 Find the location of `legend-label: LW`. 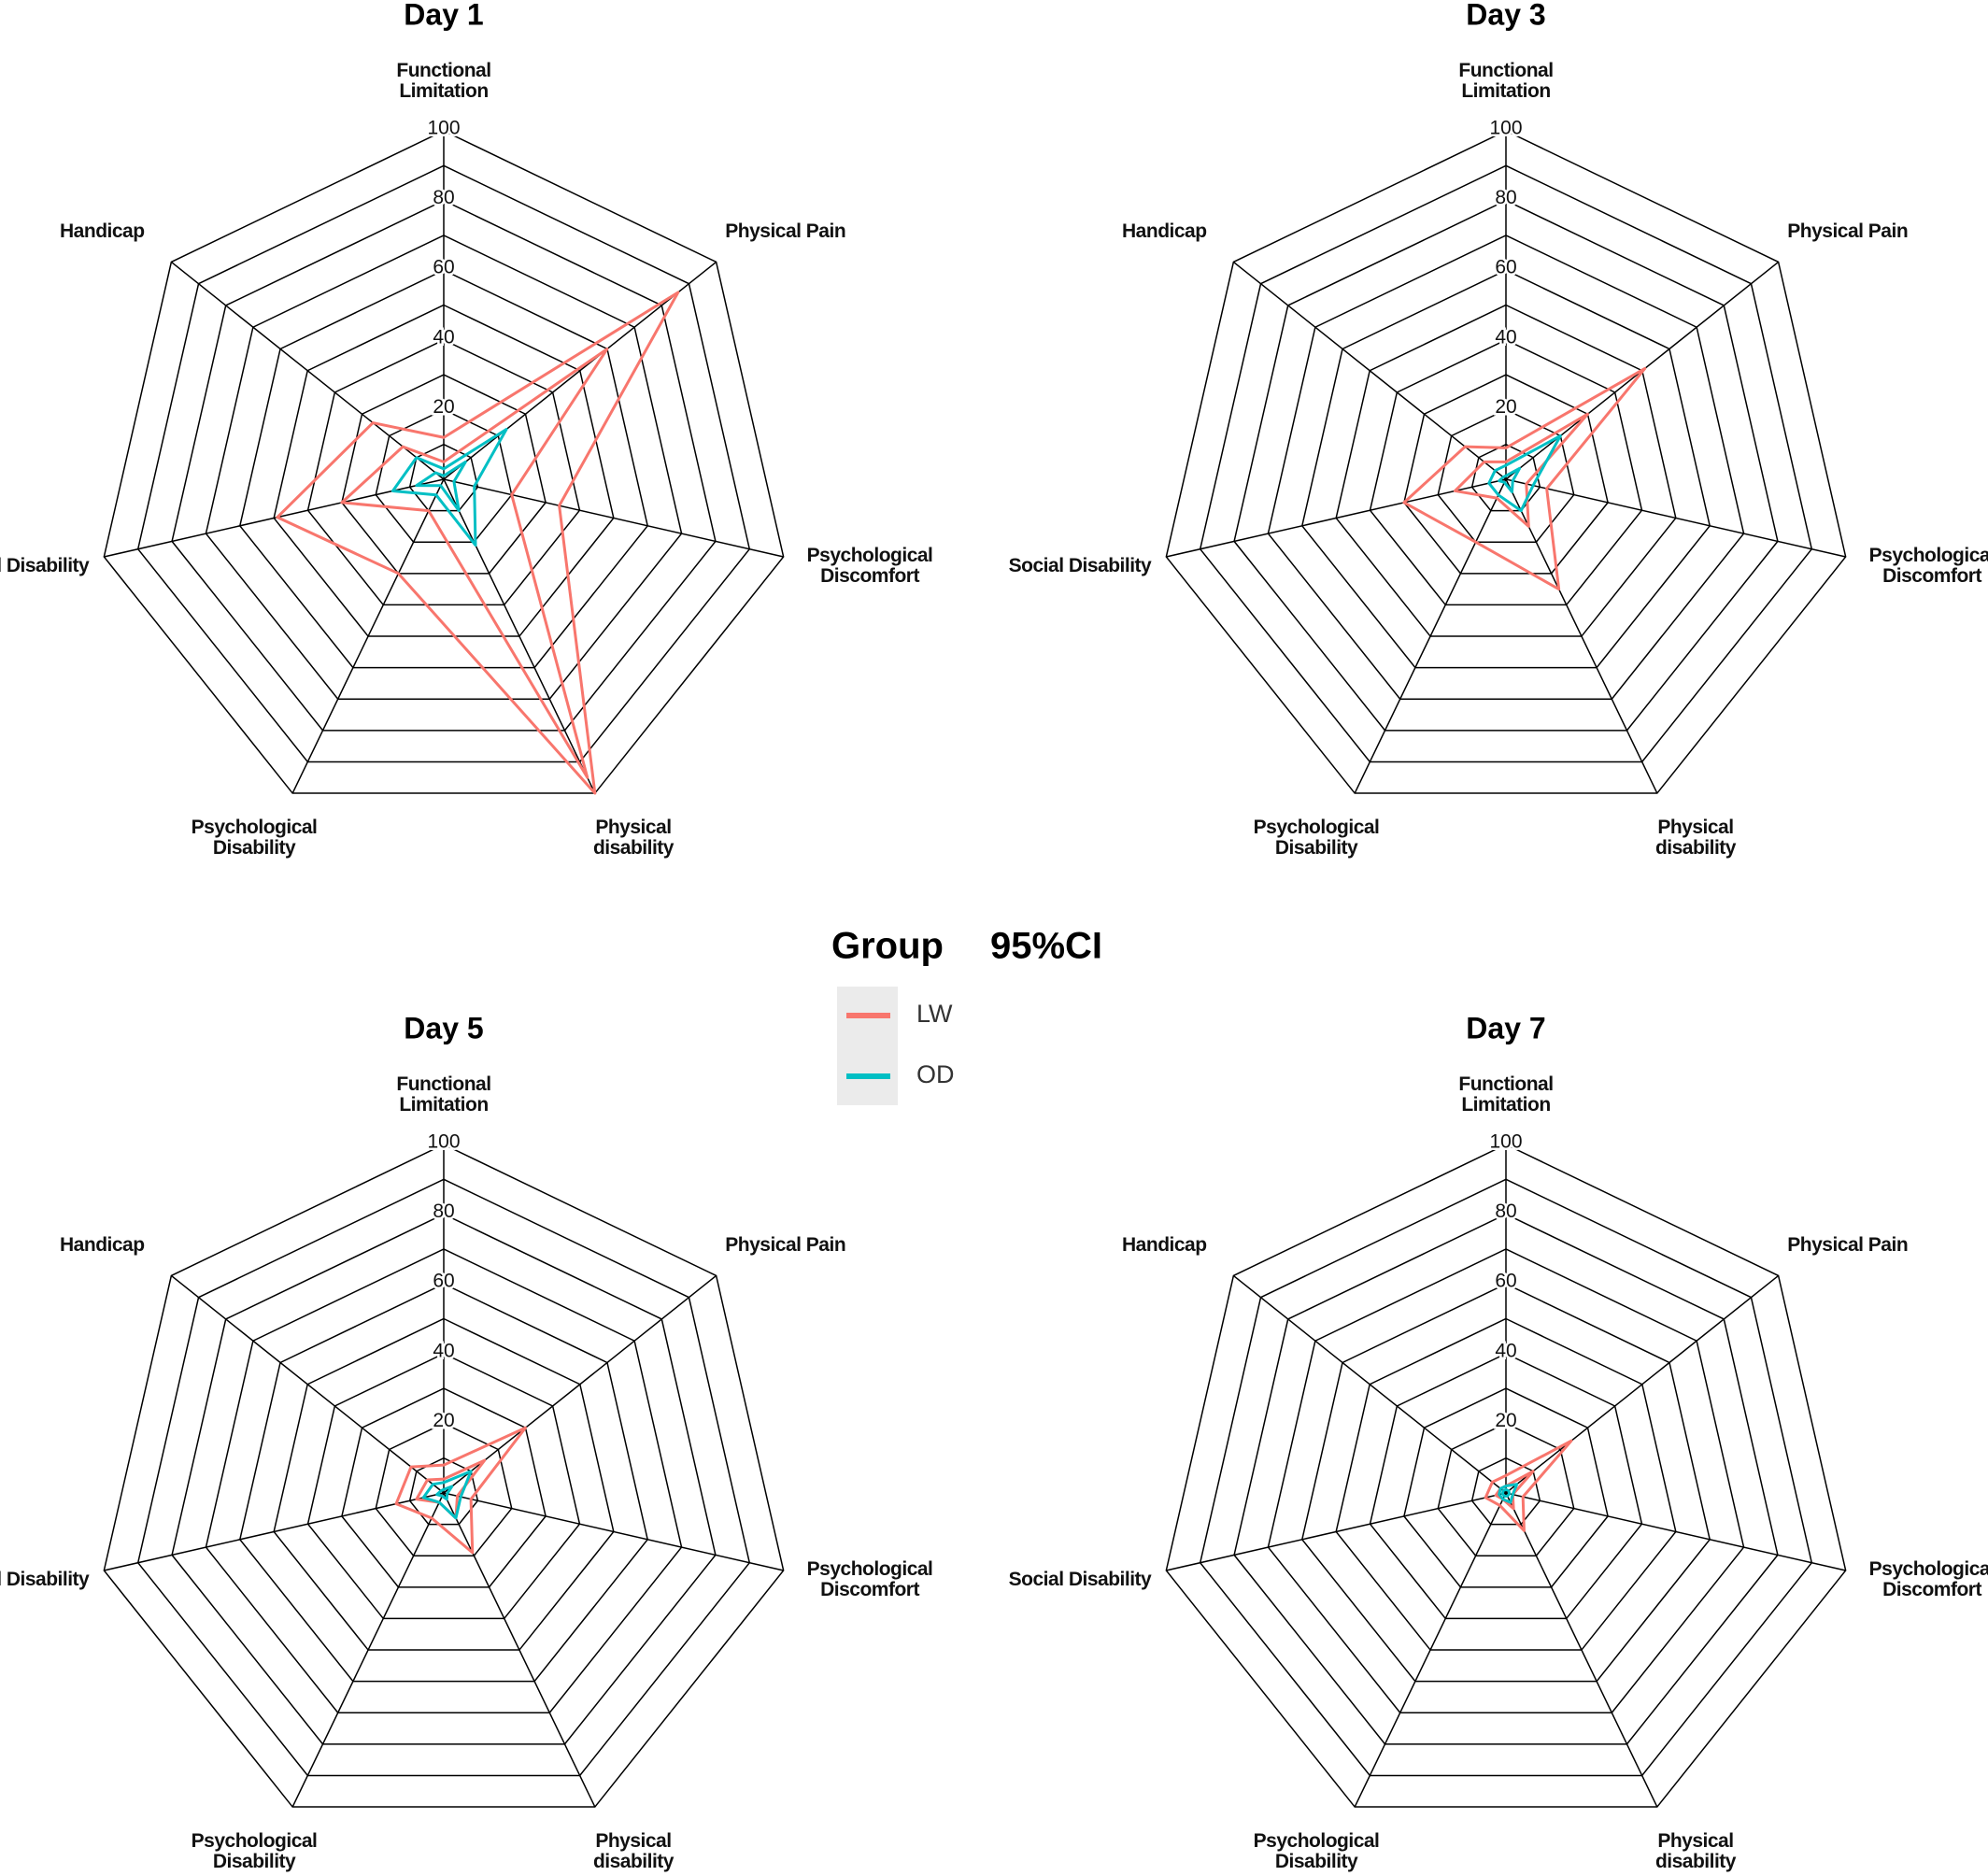

legend-label: LW is located at coordinates (934, 1014).